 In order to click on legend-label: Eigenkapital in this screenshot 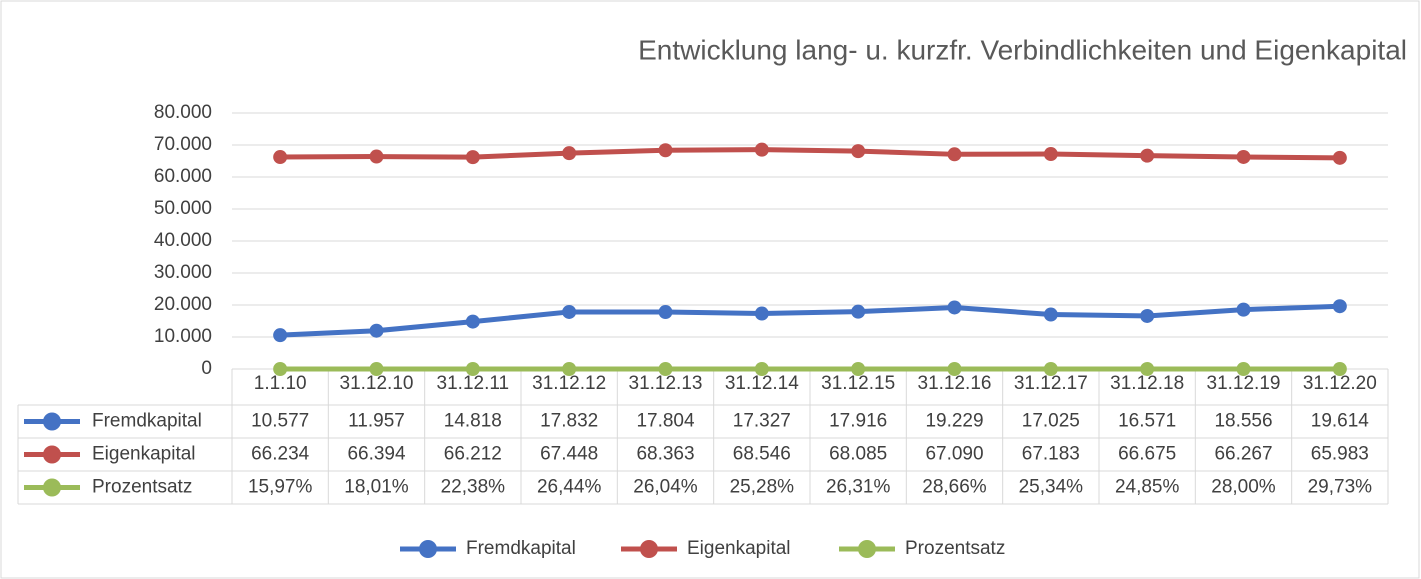, I will do `click(739, 548)`.